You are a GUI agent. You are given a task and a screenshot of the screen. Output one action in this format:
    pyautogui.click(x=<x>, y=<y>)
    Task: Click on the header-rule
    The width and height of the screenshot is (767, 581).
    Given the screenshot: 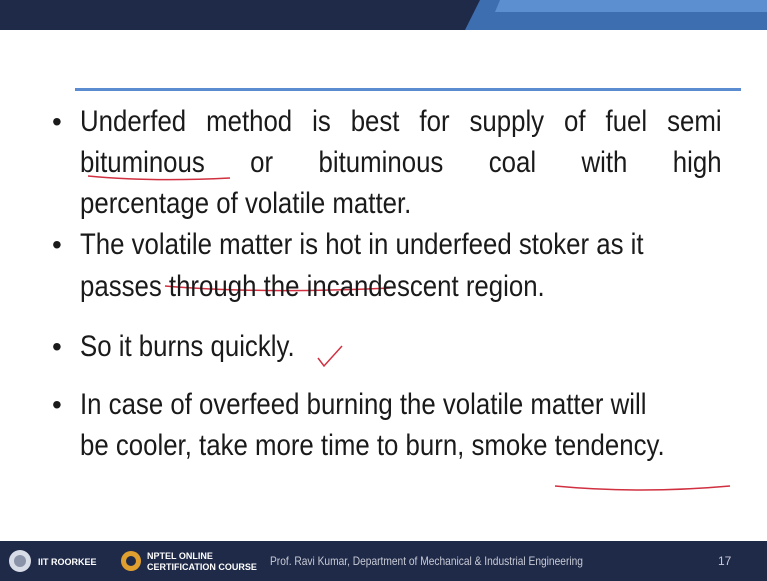 What is the action you would take?
    pyautogui.click(x=408, y=89)
    